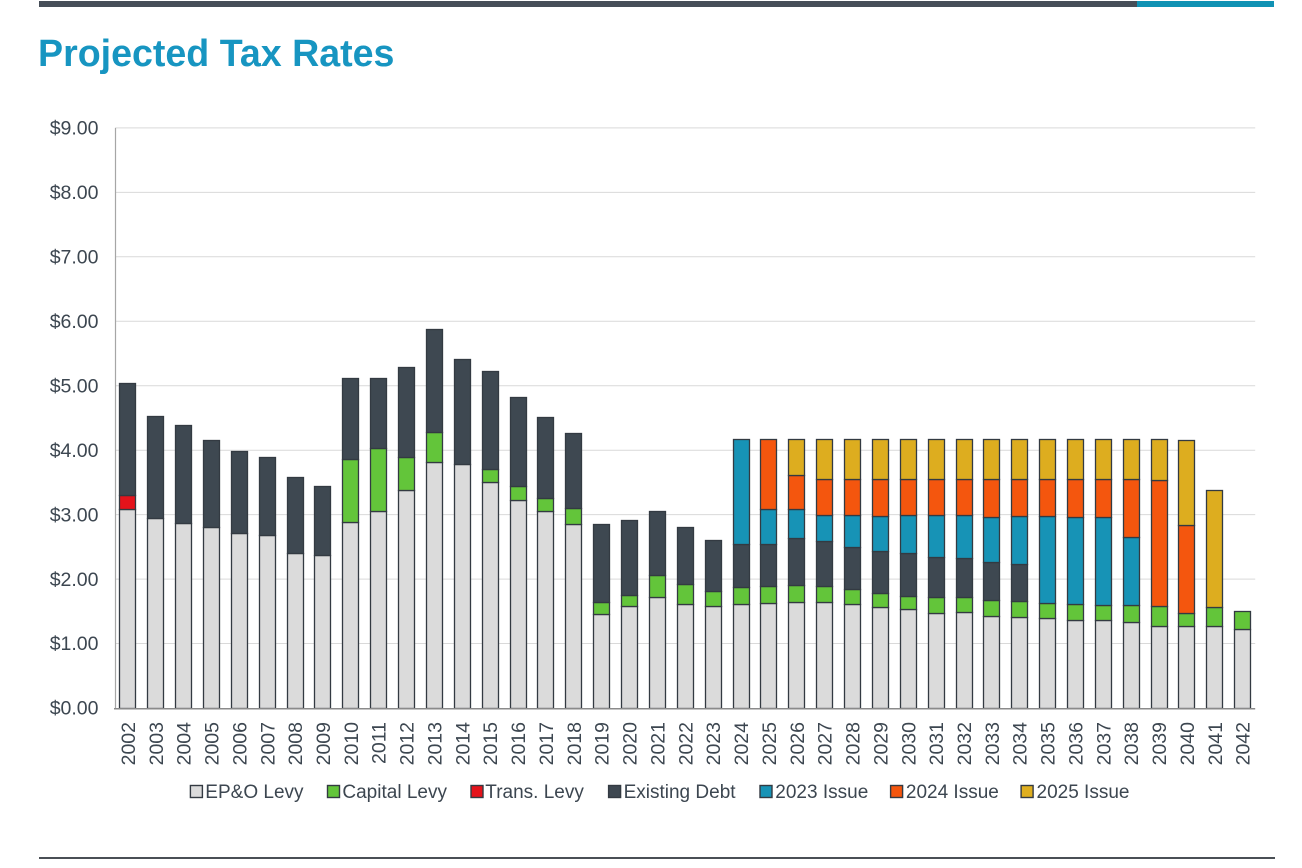 This screenshot has width=1302, height=868. I want to click on svg-text: 2042, so click(1244, 743).